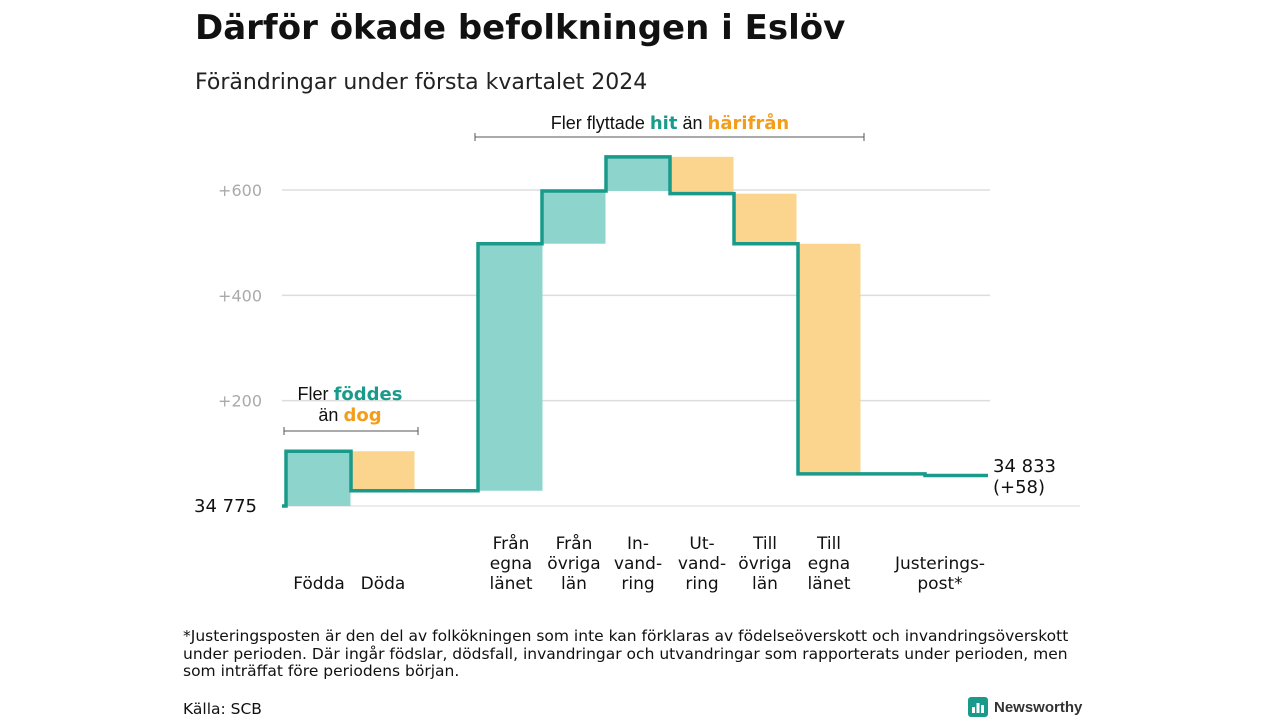 The height and width of the screenshot is (720, 1280). I want to click on category-label-8-0: Justerings-, so click(939, 564).